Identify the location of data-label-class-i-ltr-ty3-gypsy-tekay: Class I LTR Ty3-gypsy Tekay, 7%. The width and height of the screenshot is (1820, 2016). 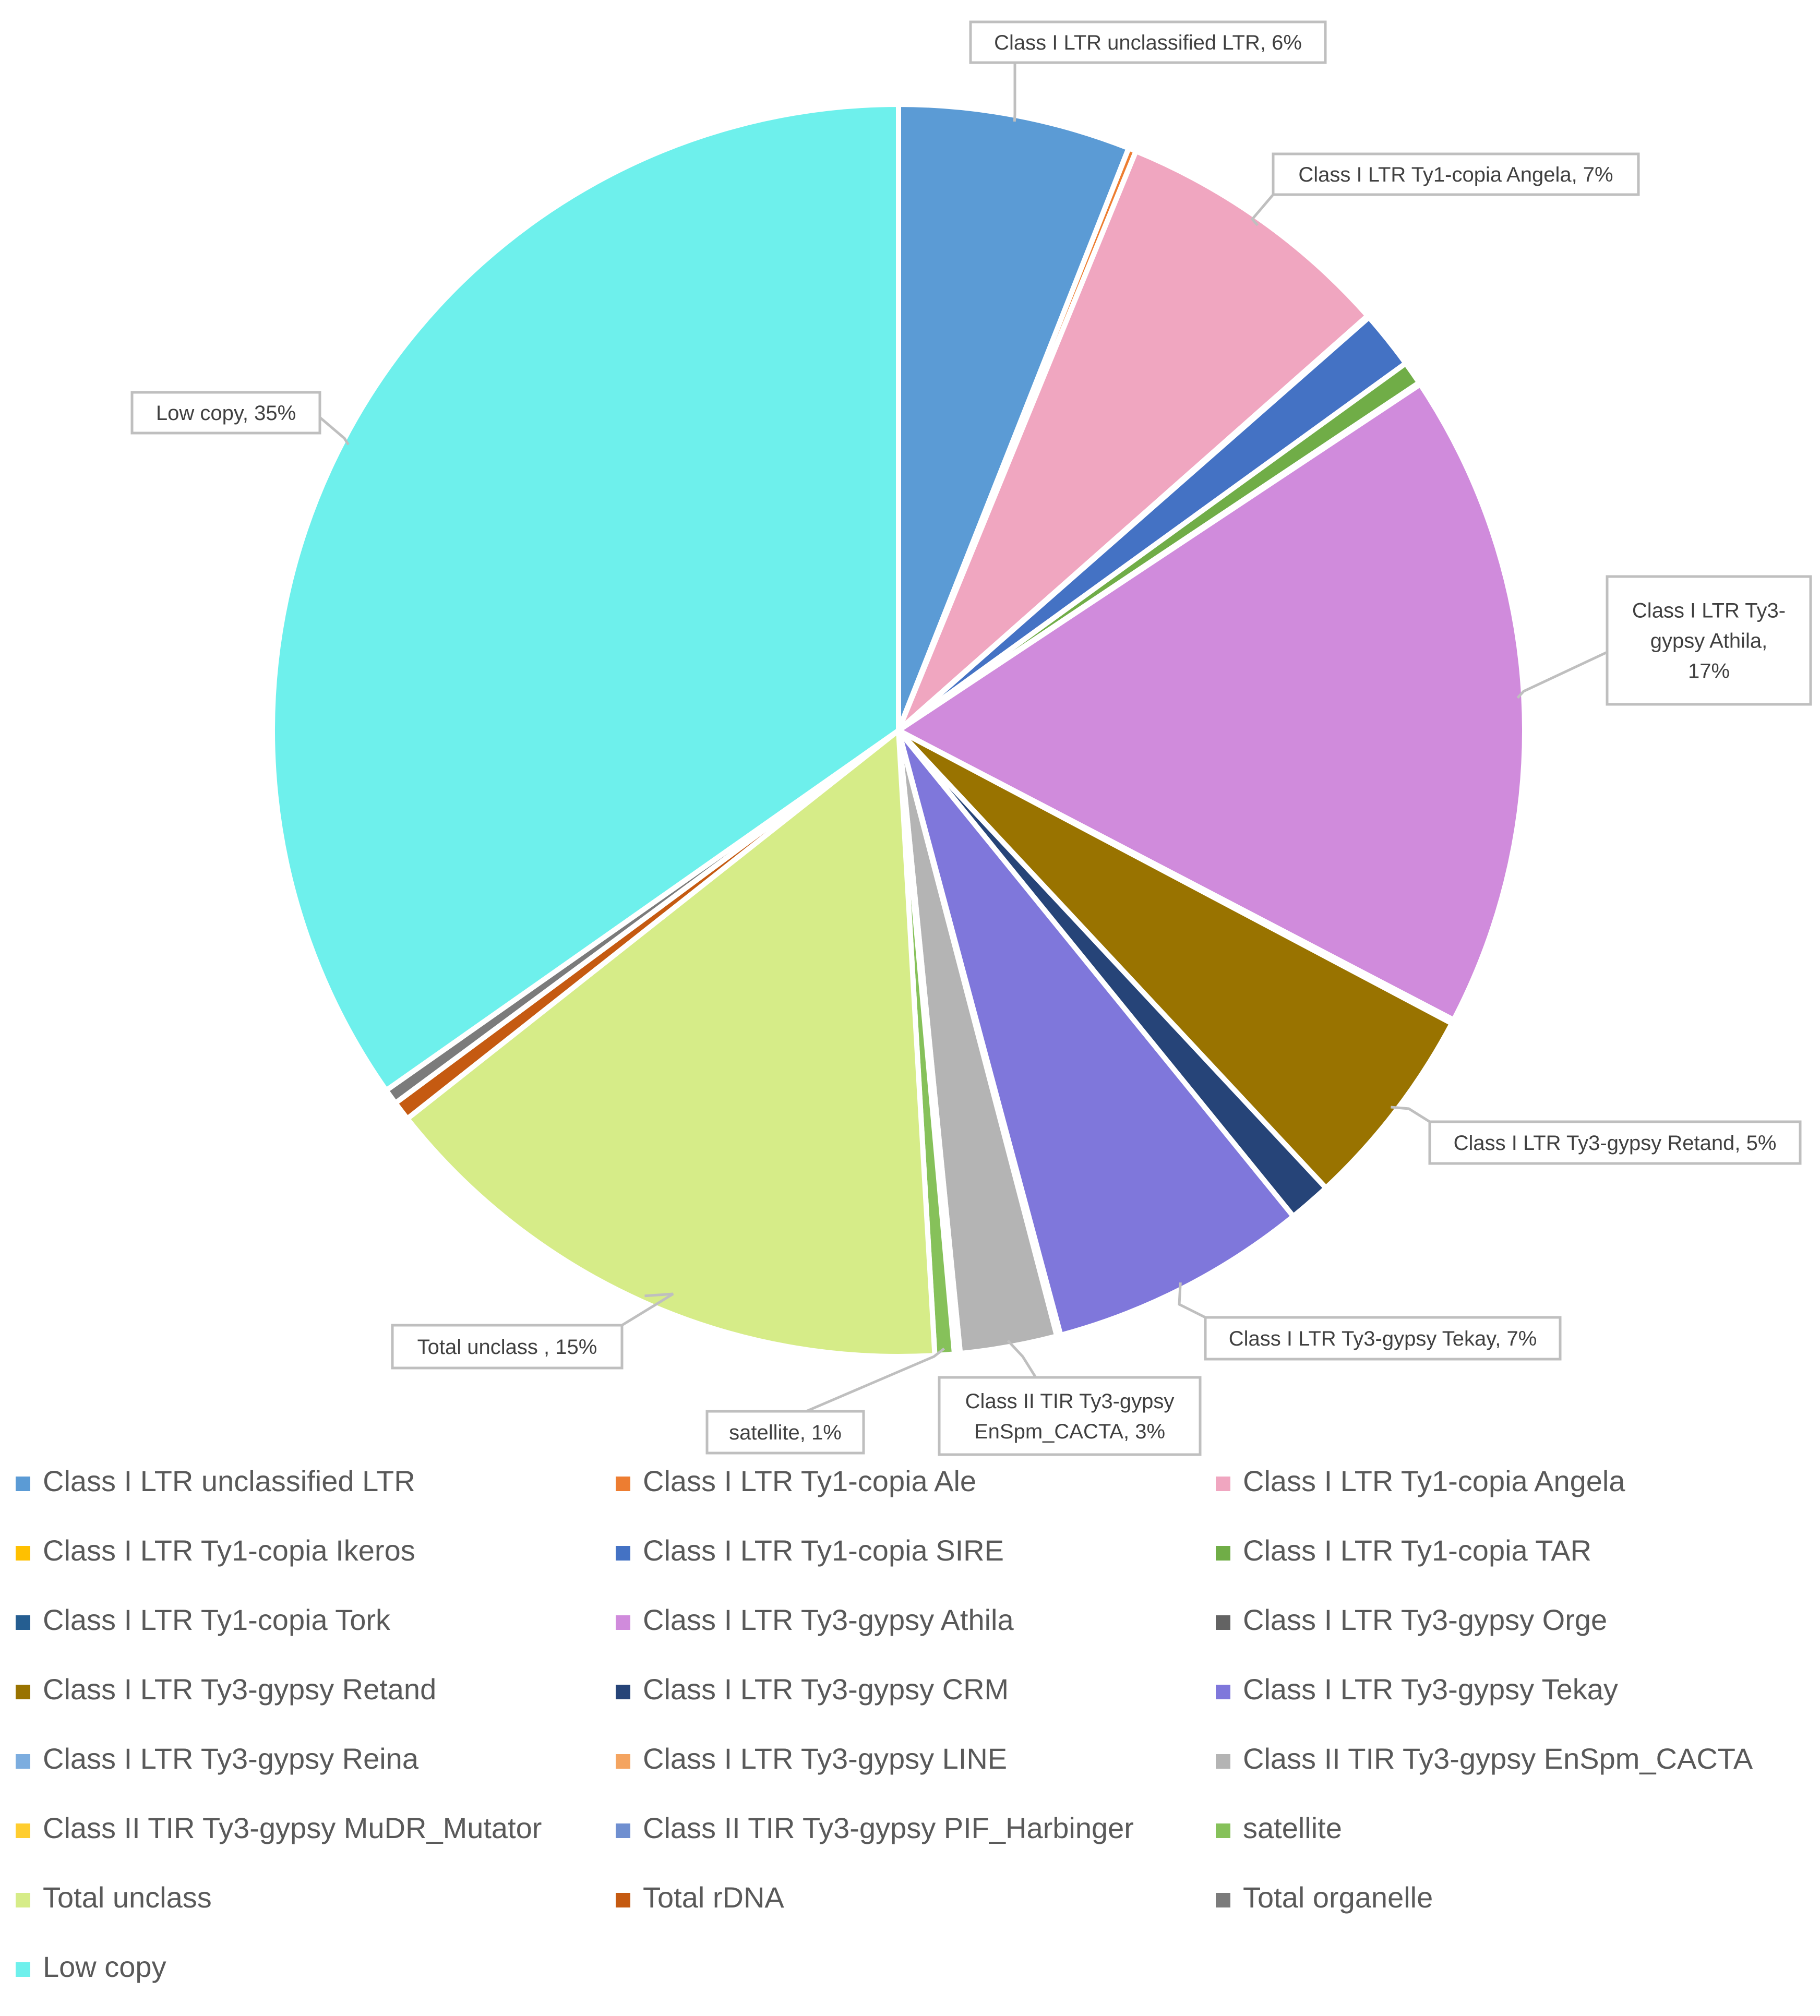
(1370, 1321).